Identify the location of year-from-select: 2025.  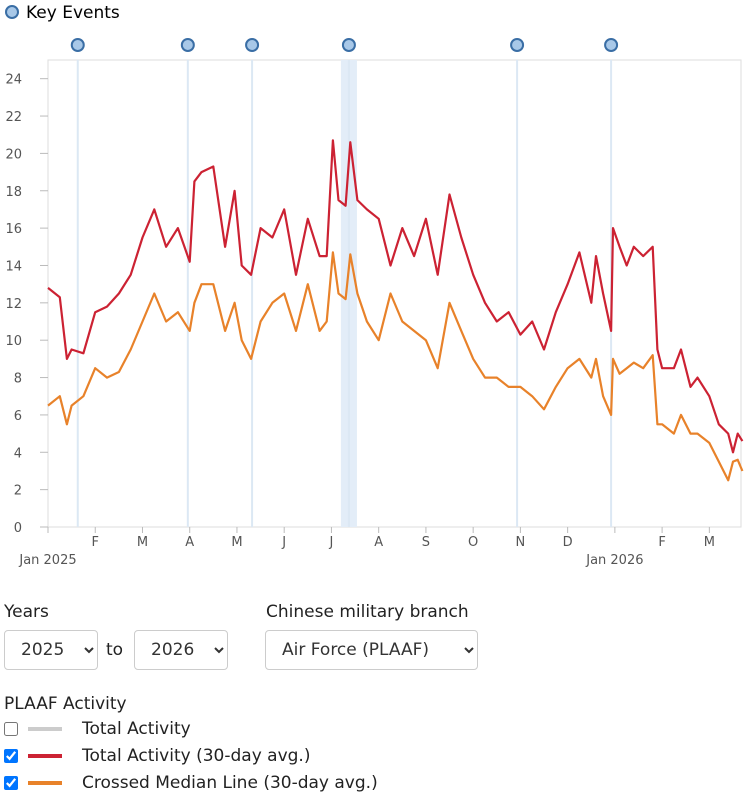
(51, 650).